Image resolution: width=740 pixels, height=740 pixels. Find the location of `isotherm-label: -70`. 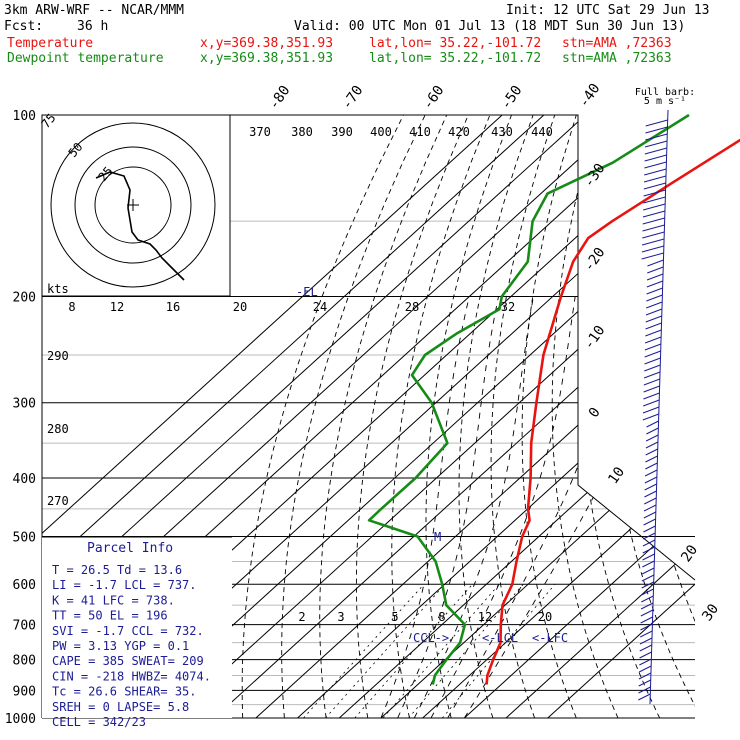

isotherm-label: -70 is located at coordinates (353, 98).